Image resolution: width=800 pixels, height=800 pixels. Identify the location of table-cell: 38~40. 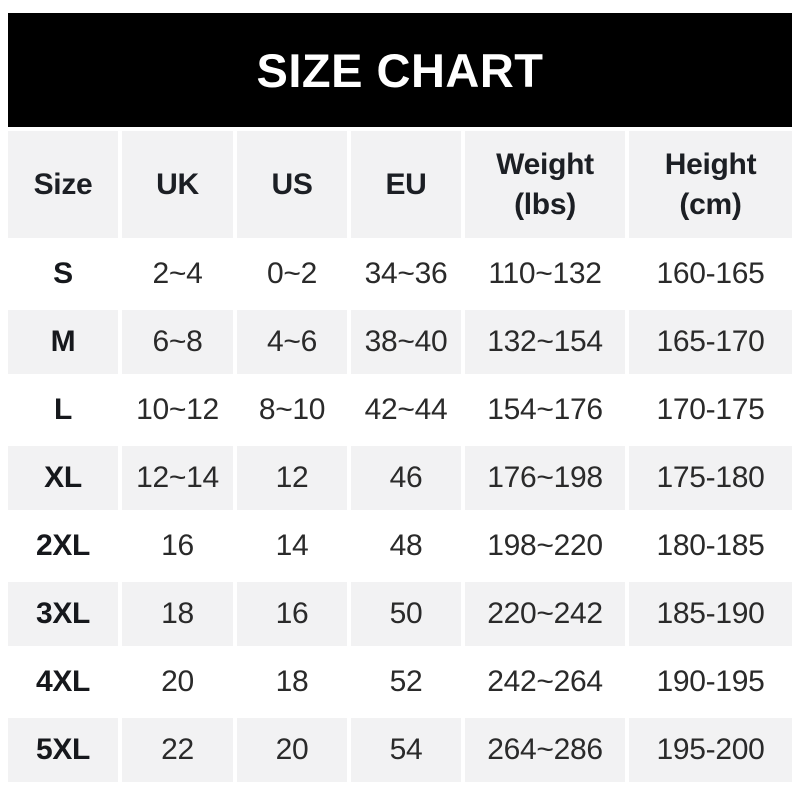
(406, 342).